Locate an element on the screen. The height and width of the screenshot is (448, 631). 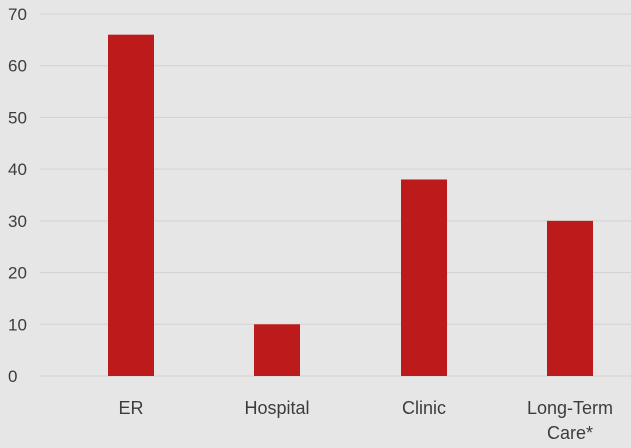
y-tick-label: 50 is located at coordinates (17, 117).